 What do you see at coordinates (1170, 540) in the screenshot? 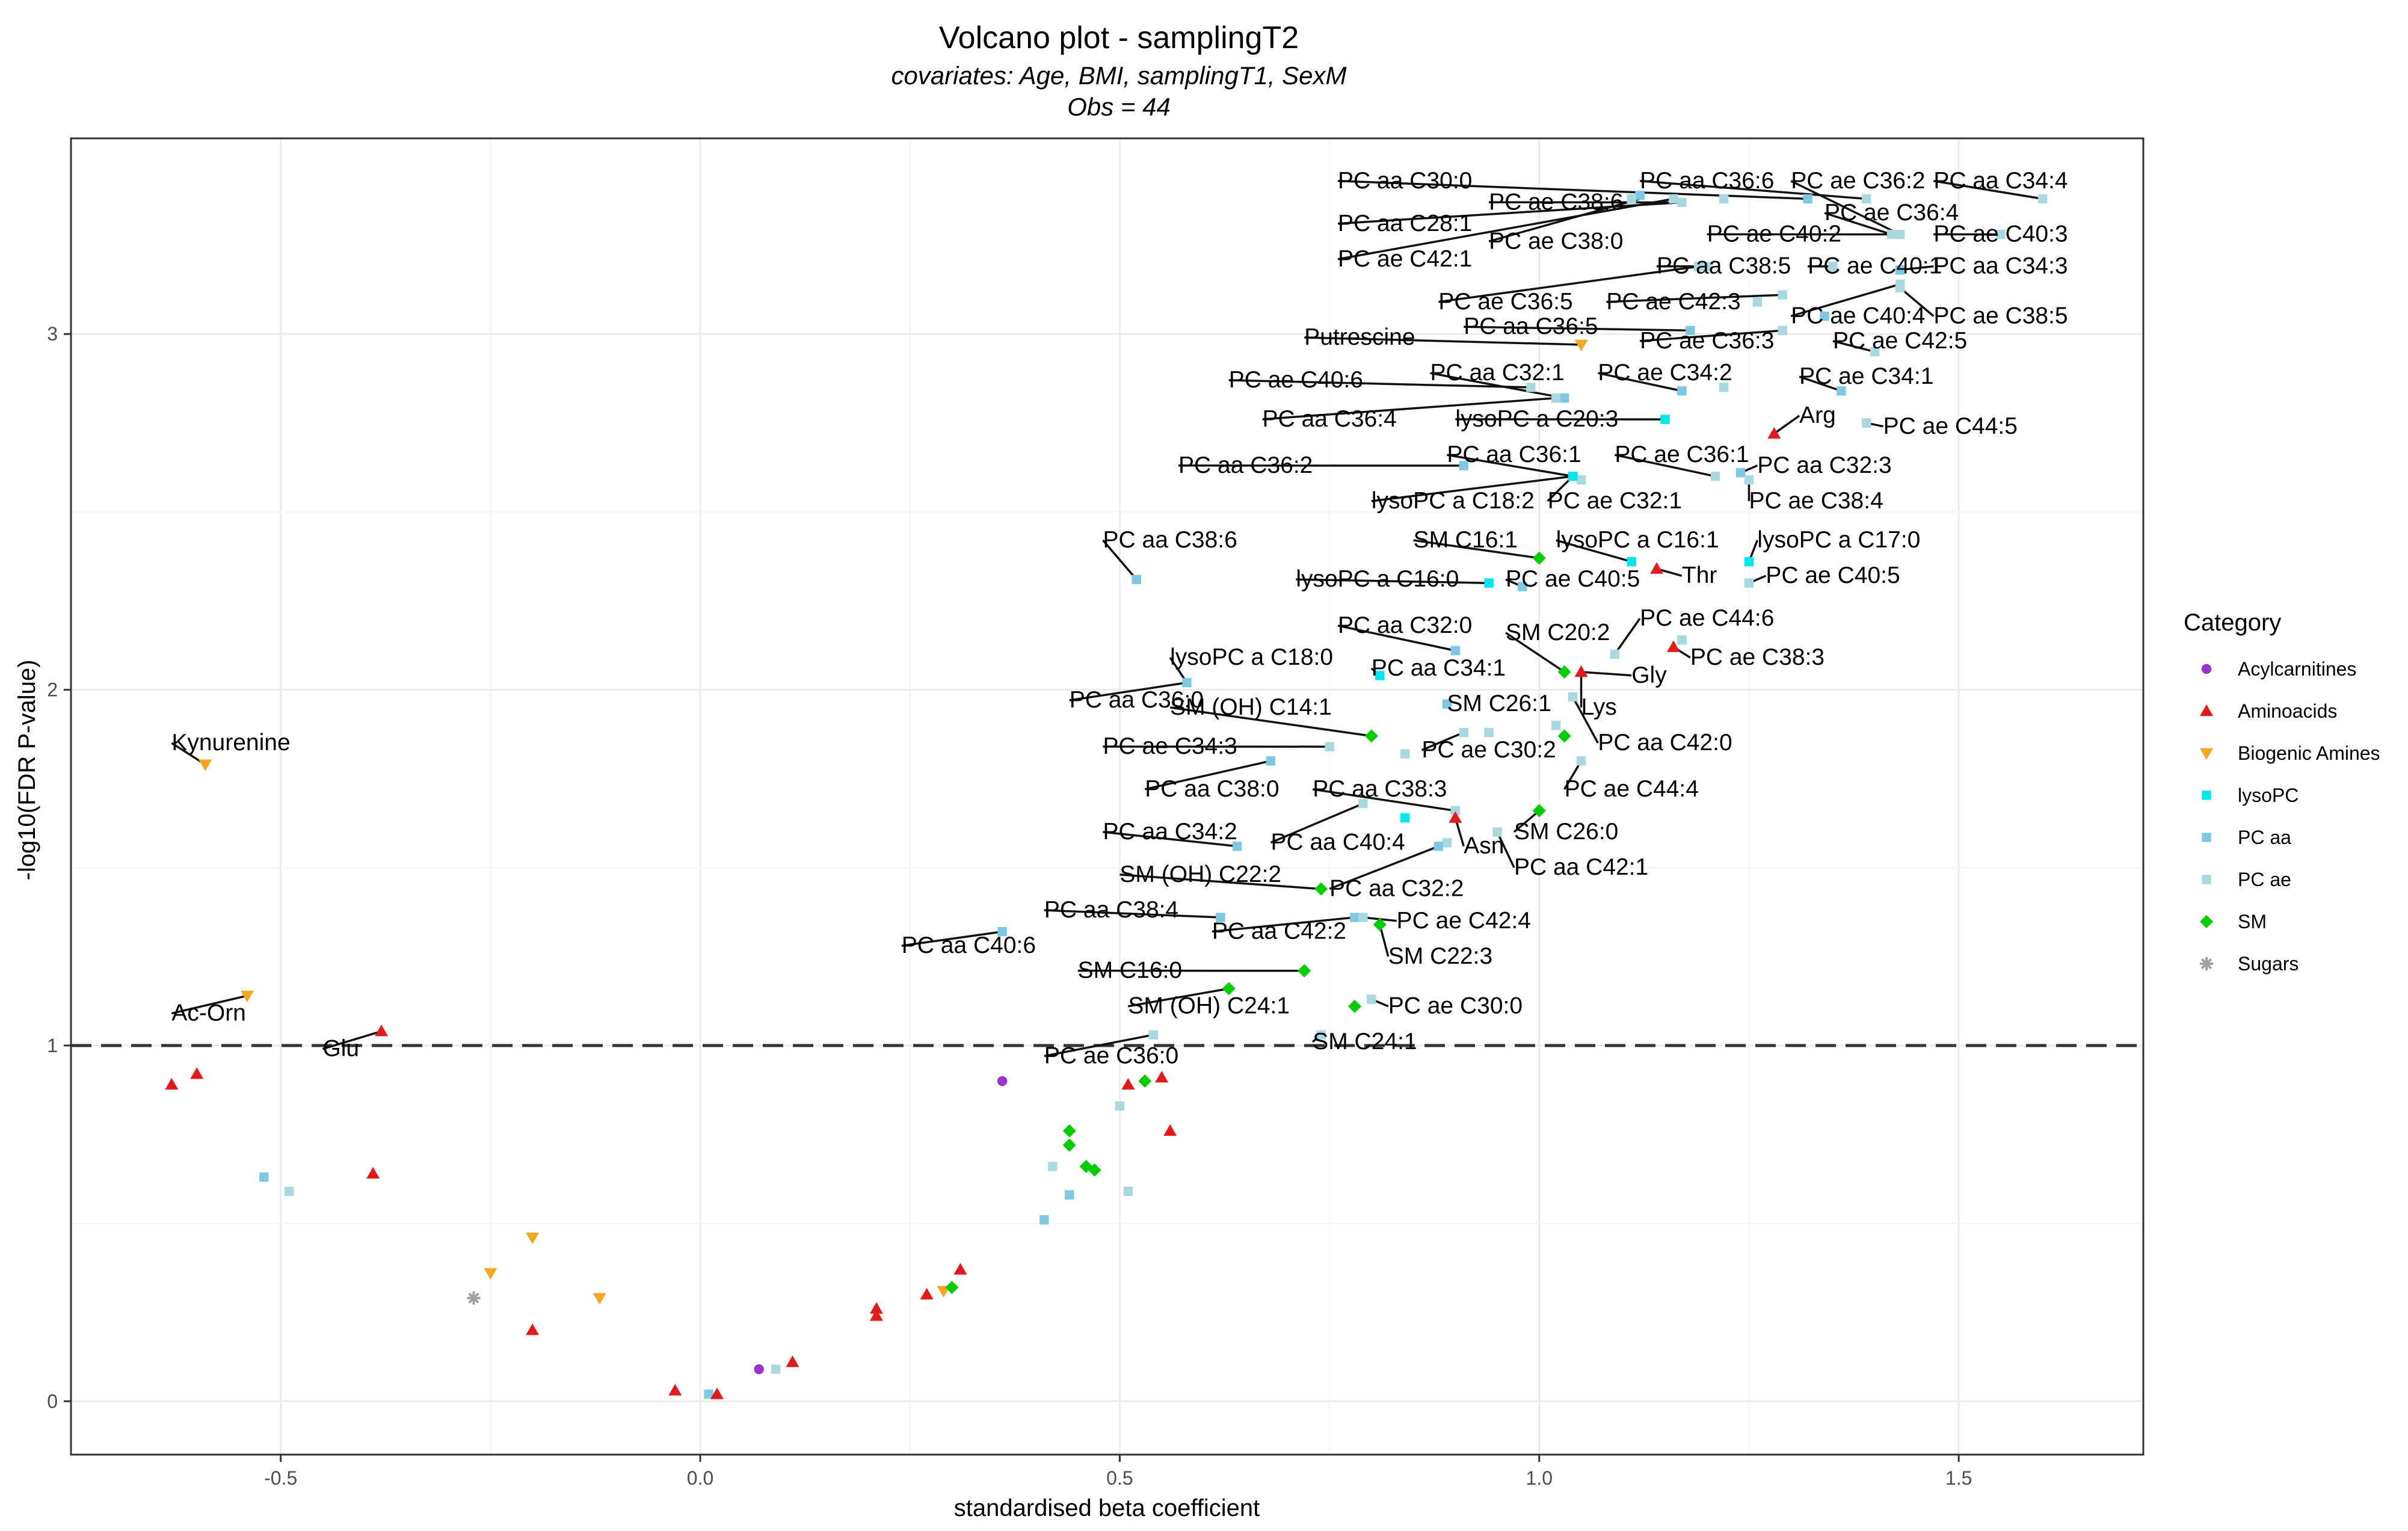
I see `point-label: PC aa C38:6` at bounding box center [1170, 540].